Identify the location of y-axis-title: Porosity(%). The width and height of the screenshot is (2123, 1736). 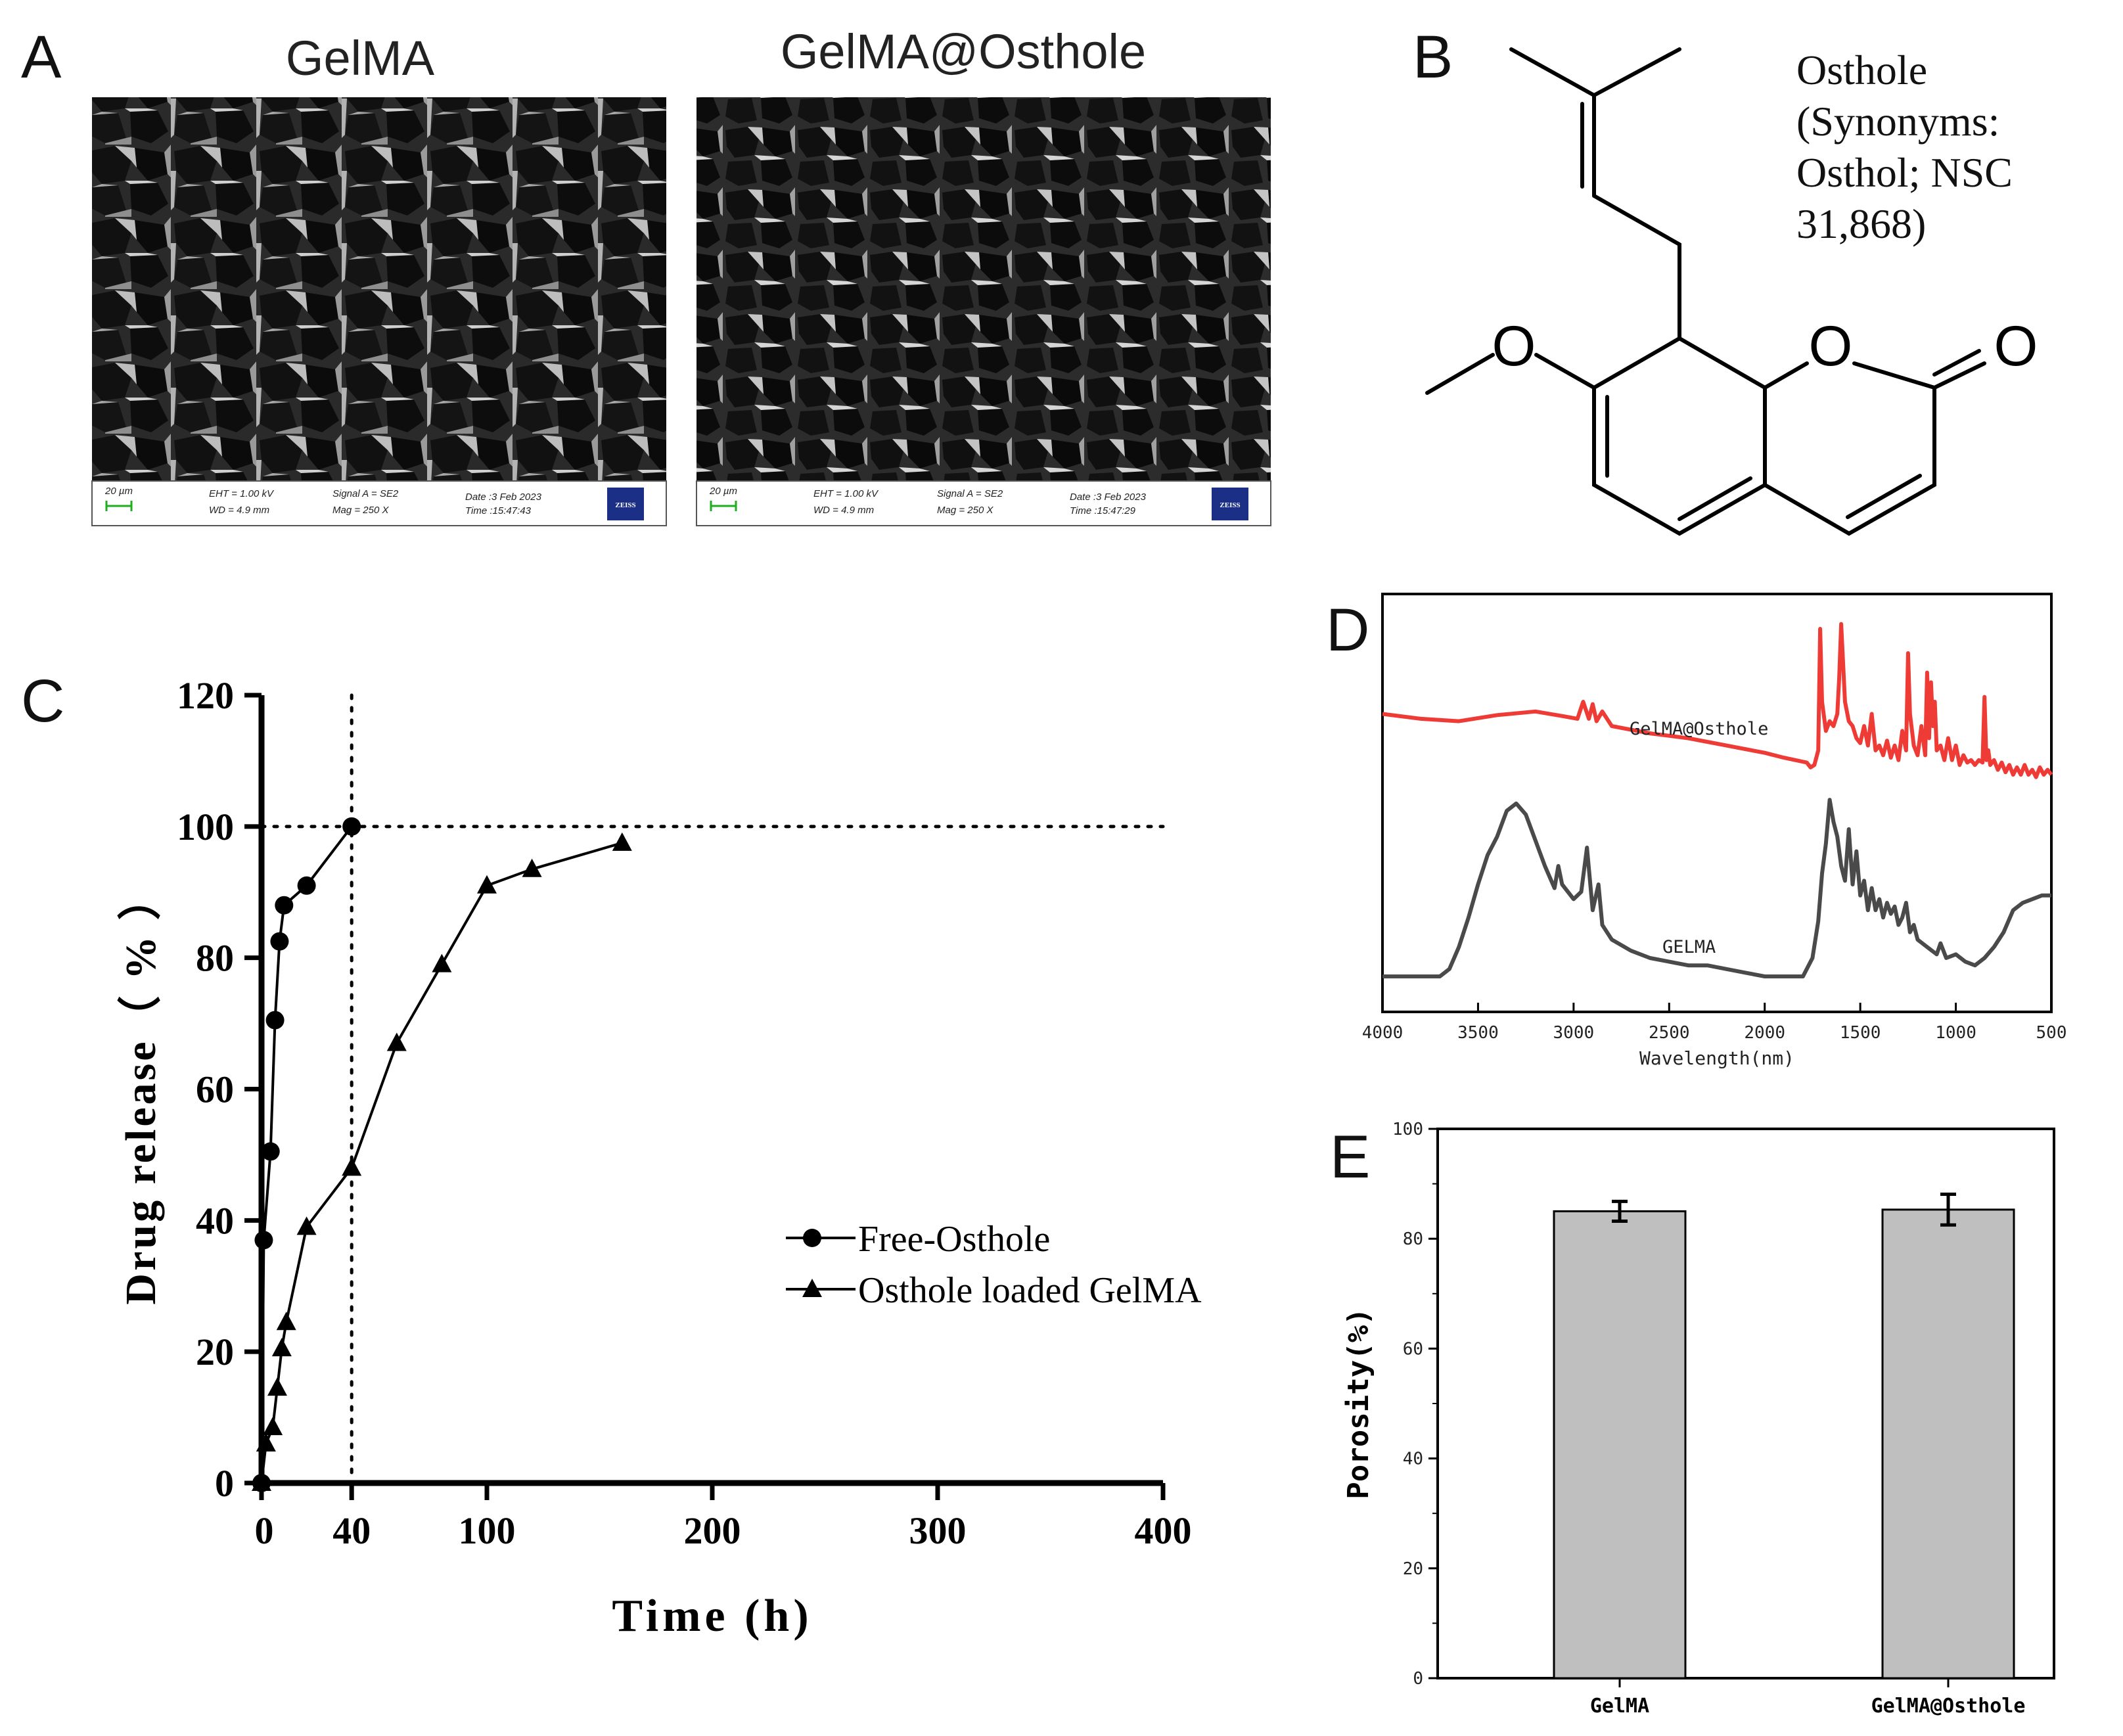
(1359, 1403).